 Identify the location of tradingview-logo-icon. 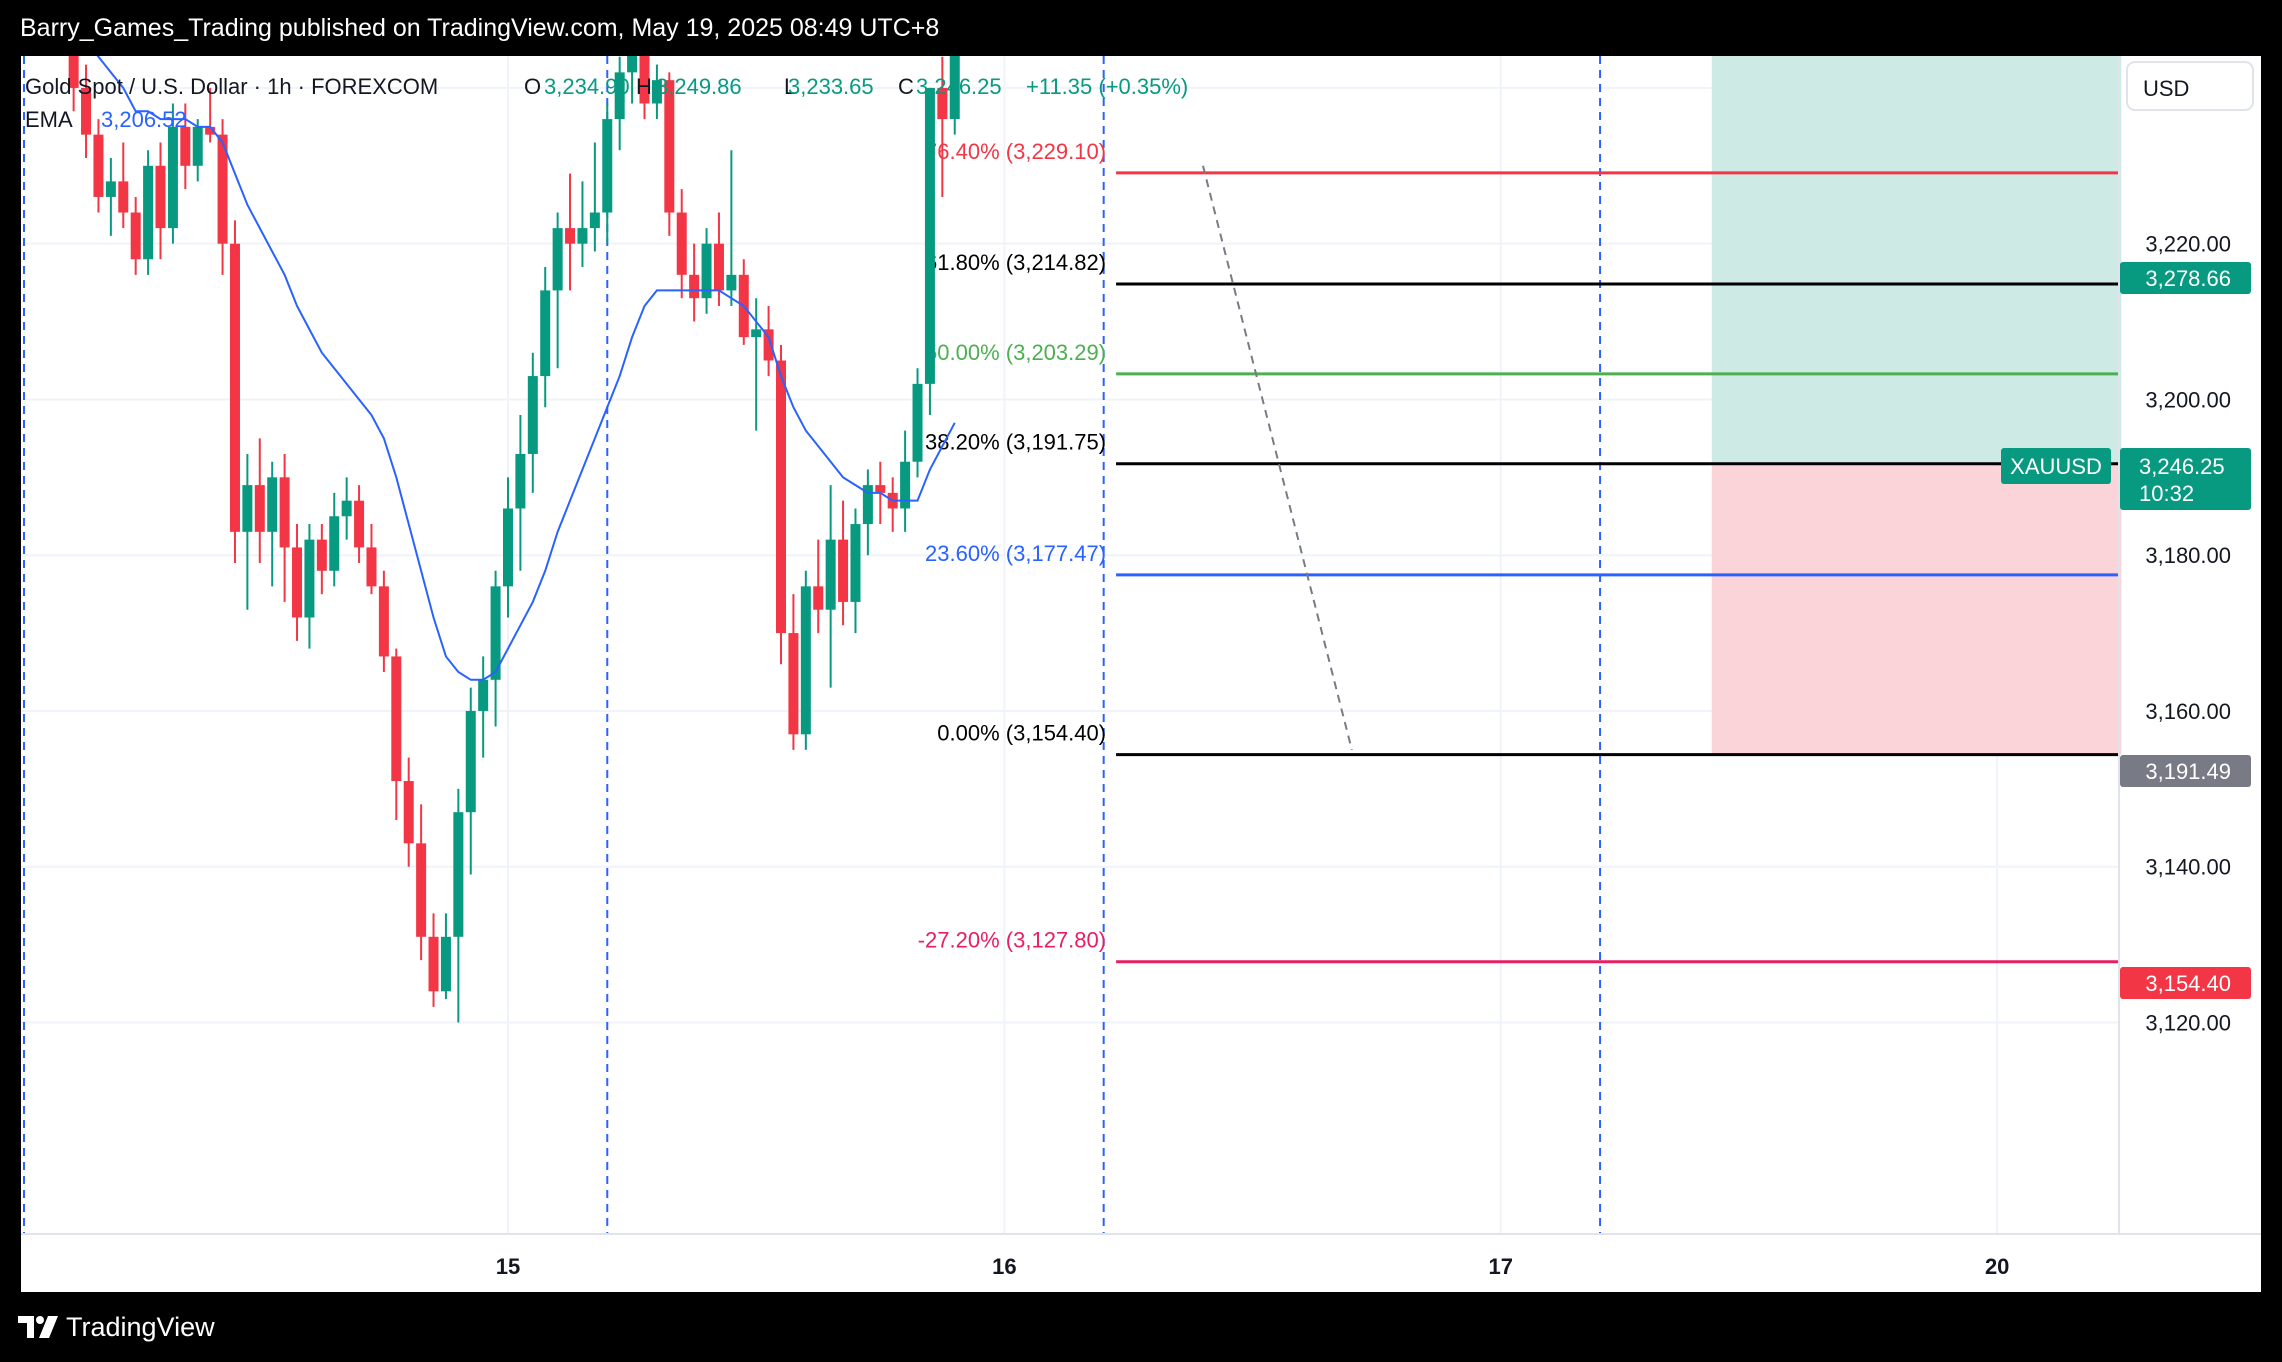
(38, 1327).